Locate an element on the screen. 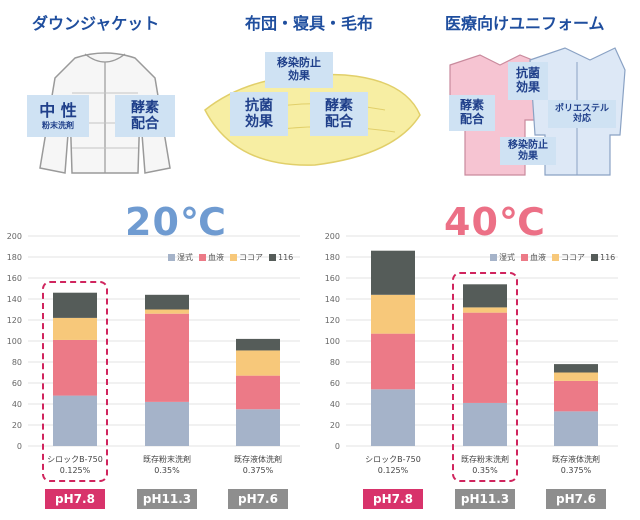  y-tick-label: 160 is located at coordinates (332, 278).